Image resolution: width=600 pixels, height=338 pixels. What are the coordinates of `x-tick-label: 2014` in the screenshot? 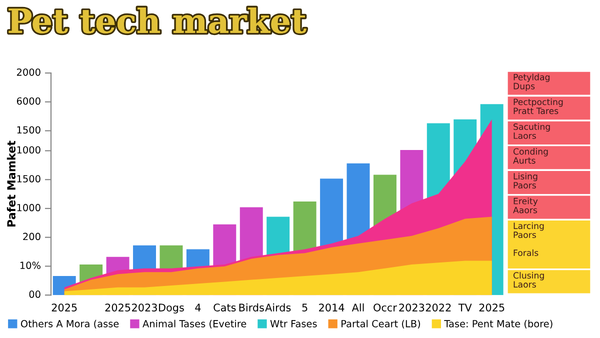 It's located at (331, 308).